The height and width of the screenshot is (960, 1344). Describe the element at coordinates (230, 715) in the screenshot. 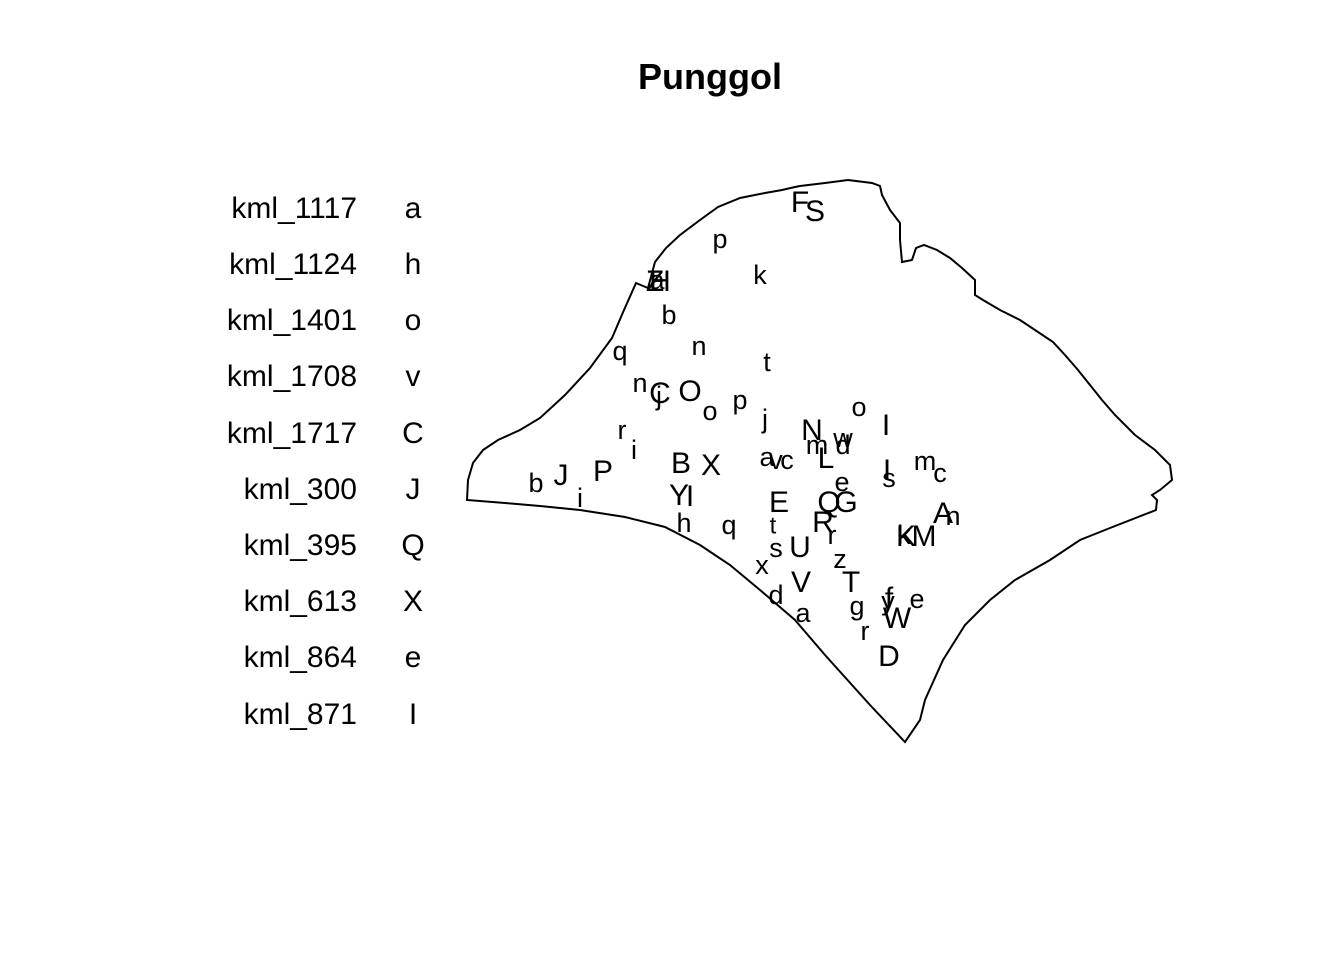

I see `legend-row: kml_871 I` at that location.